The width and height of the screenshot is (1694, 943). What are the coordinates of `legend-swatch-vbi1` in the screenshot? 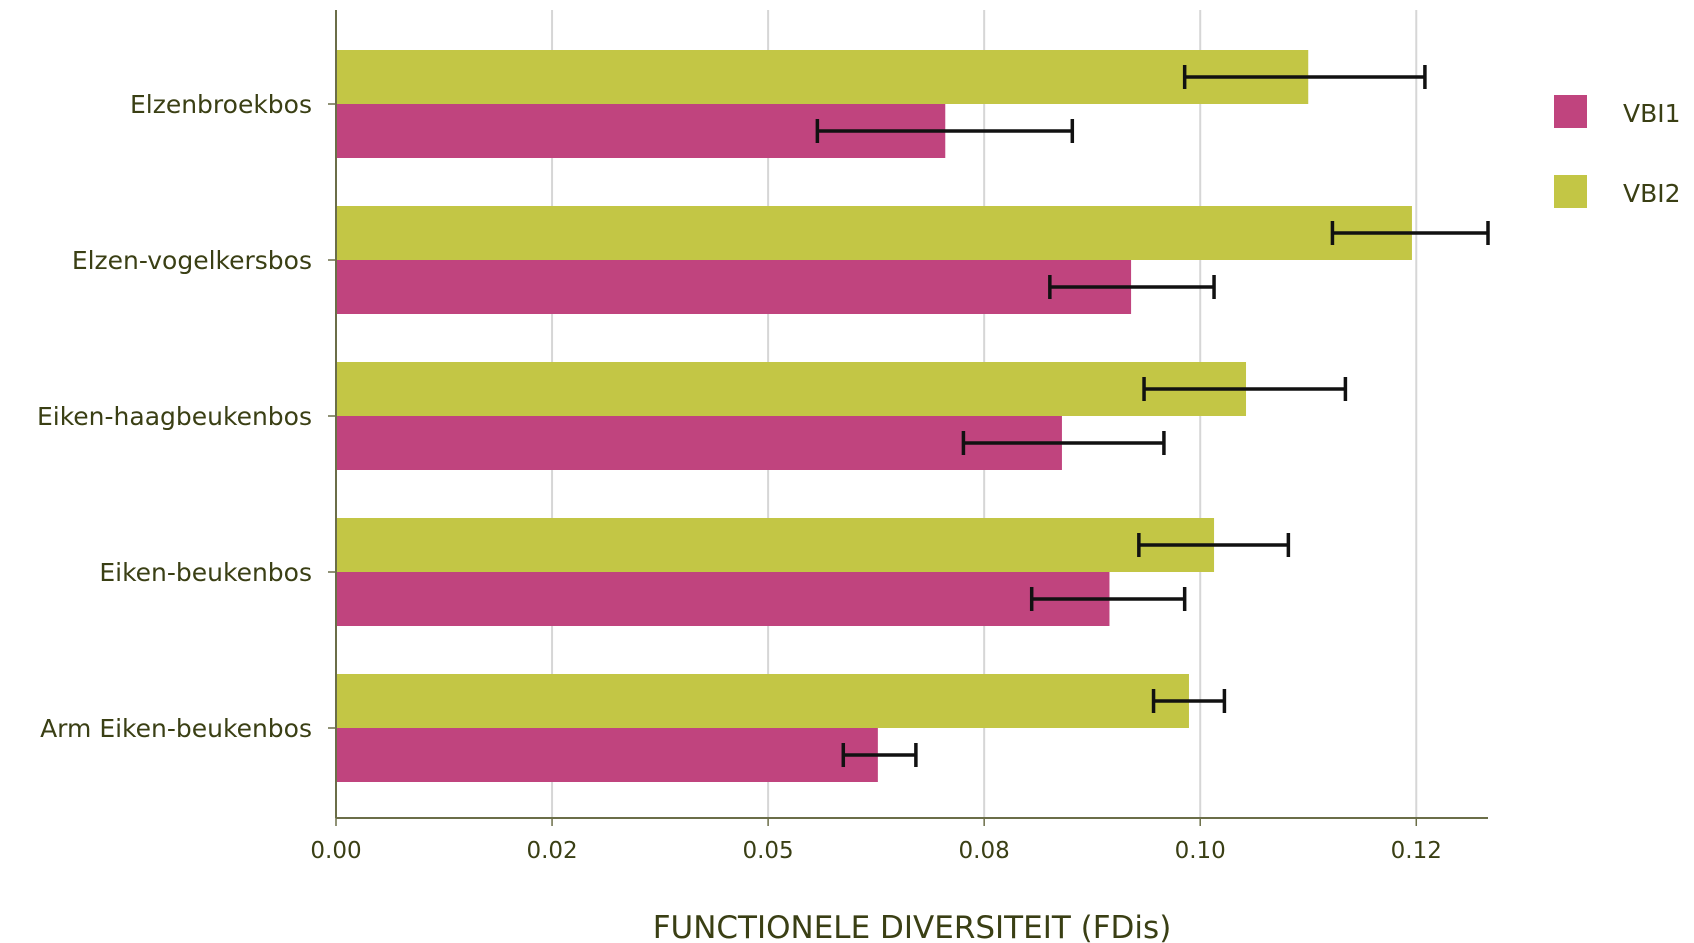 It's located at (1570, 111).